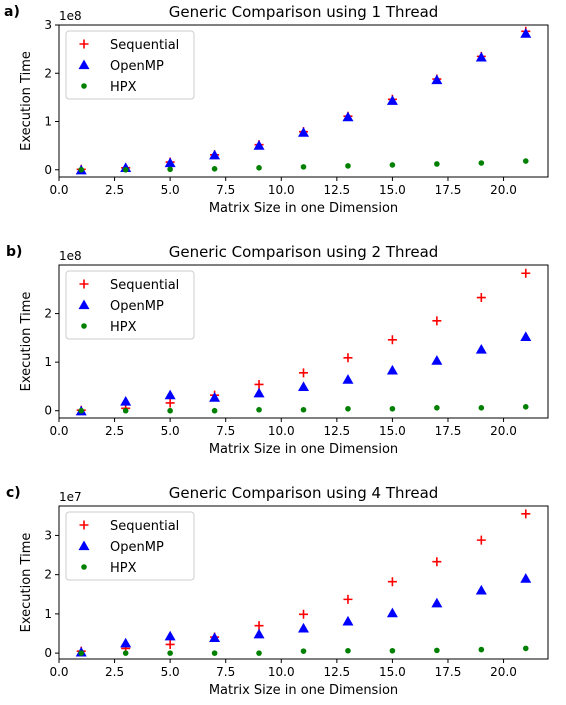  I want to click on panel-label: b), so click(14, 252).